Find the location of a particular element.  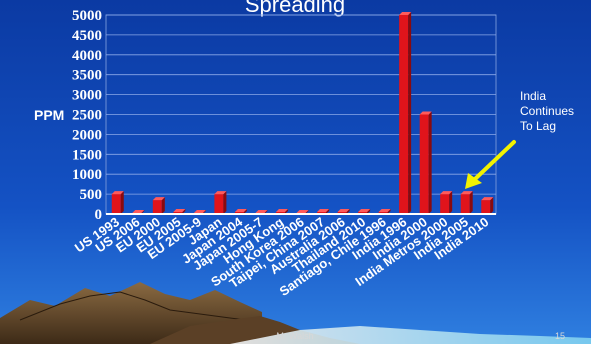

annotation: India Continues To Lag is located at coordinates (521, 139).